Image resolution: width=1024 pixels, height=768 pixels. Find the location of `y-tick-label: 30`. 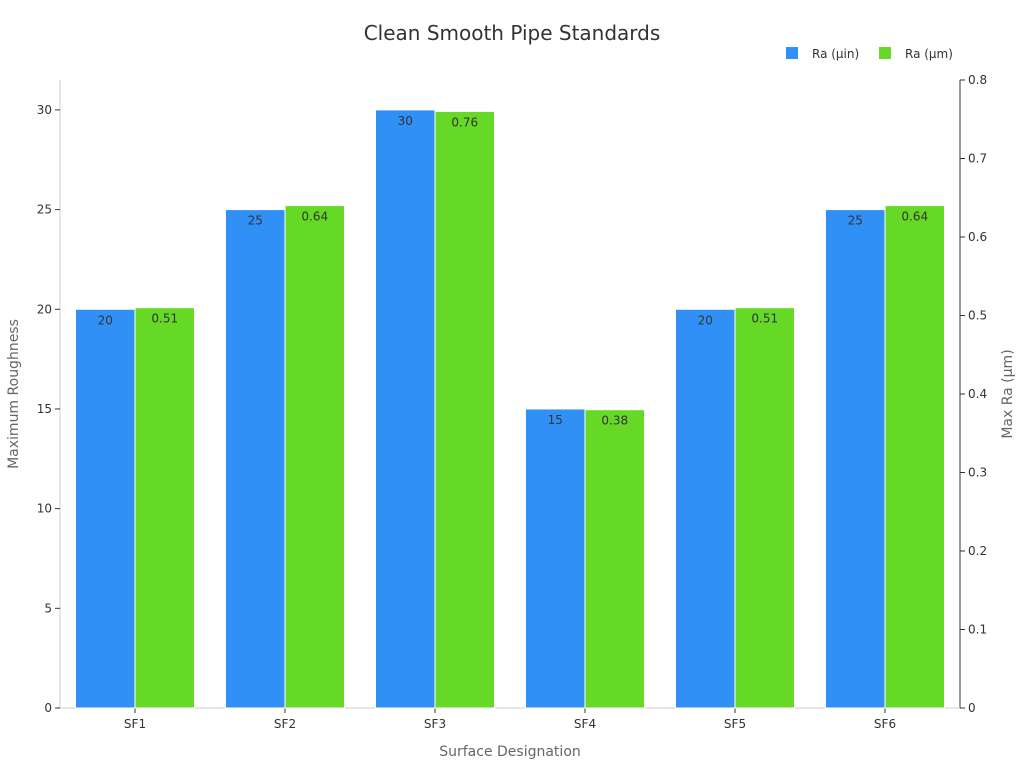

y-tick-label: 30 is located at coordinates (44, 110).